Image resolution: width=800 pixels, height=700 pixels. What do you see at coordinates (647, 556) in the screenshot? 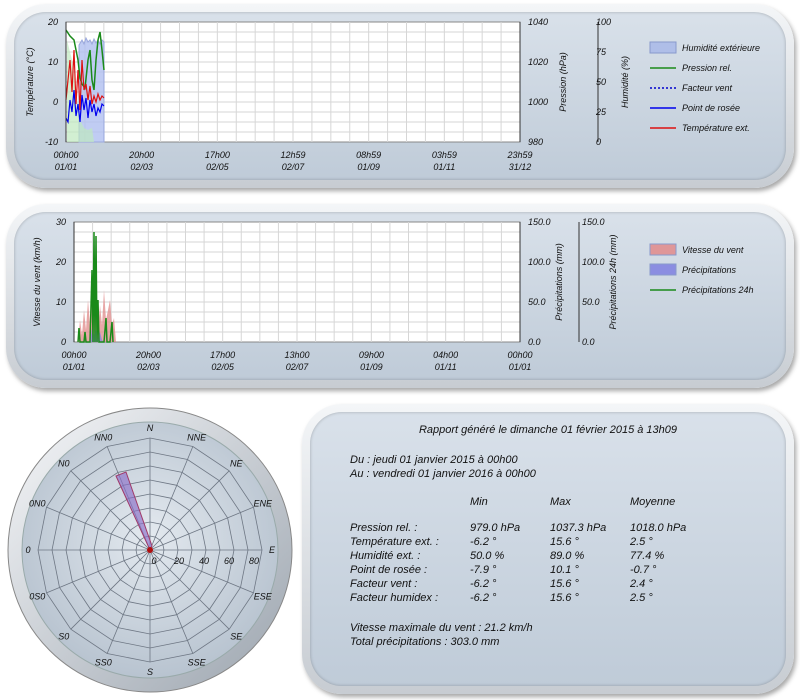
I see `report-row-avg: 77.4 %` at bounding box center [647, 556].